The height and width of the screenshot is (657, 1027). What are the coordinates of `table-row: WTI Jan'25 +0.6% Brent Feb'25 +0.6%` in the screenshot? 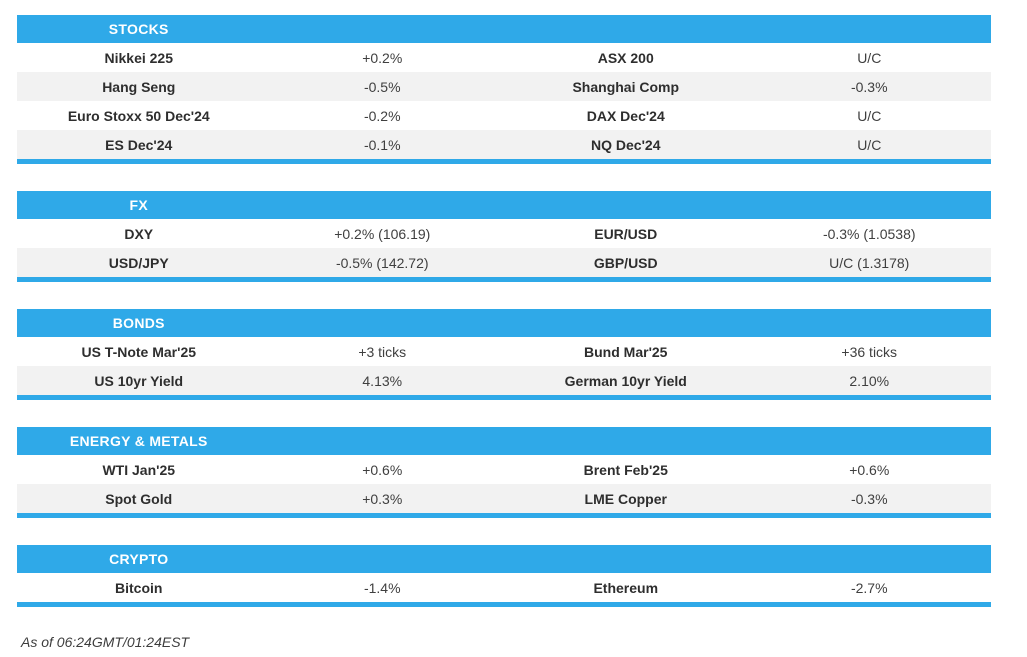 It's located at (504, 469).